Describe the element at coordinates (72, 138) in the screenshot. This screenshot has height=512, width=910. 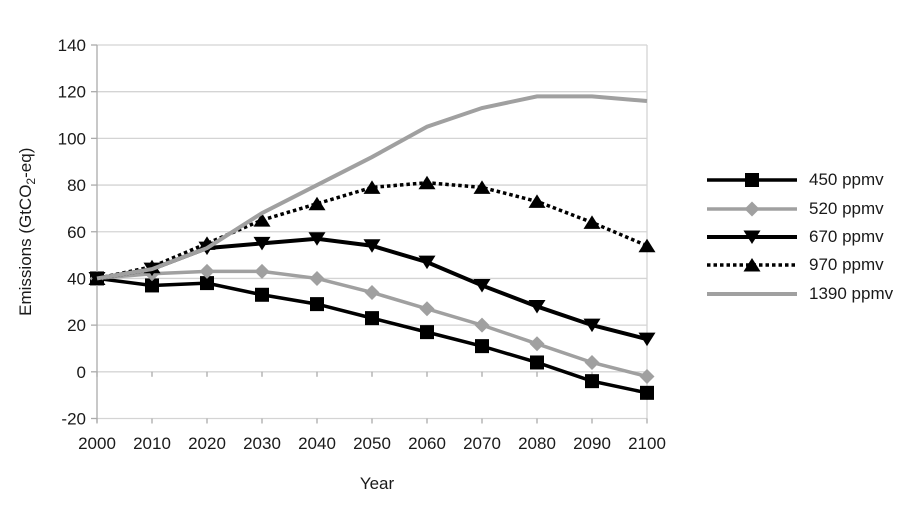
I see `y-tick-label-100: 100` at that location.